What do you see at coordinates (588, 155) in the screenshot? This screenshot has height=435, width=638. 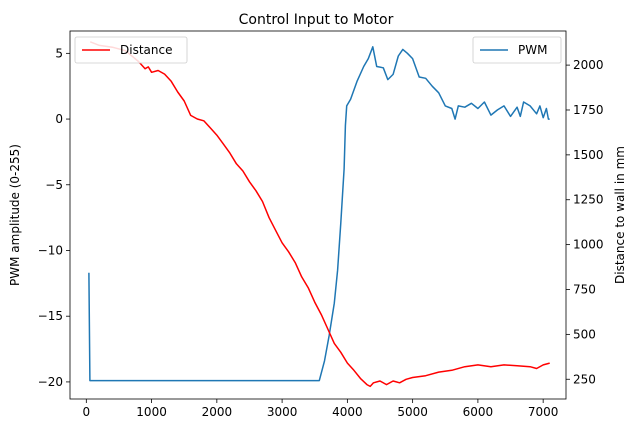 I see `y-right-tick-label: 1500` at bounding box center [588, 155].